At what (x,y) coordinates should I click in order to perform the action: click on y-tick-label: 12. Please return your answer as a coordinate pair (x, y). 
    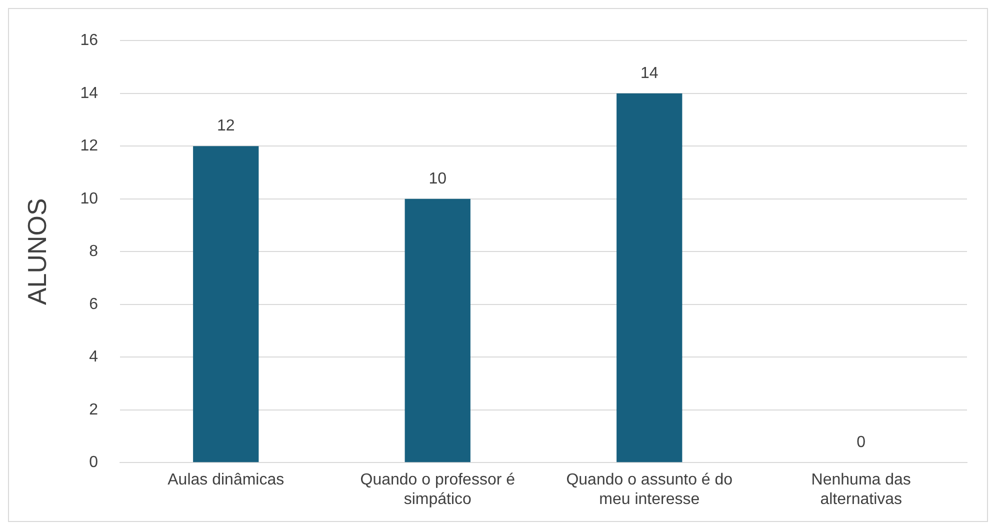
    Looking at the image, I should click on (89, 146).